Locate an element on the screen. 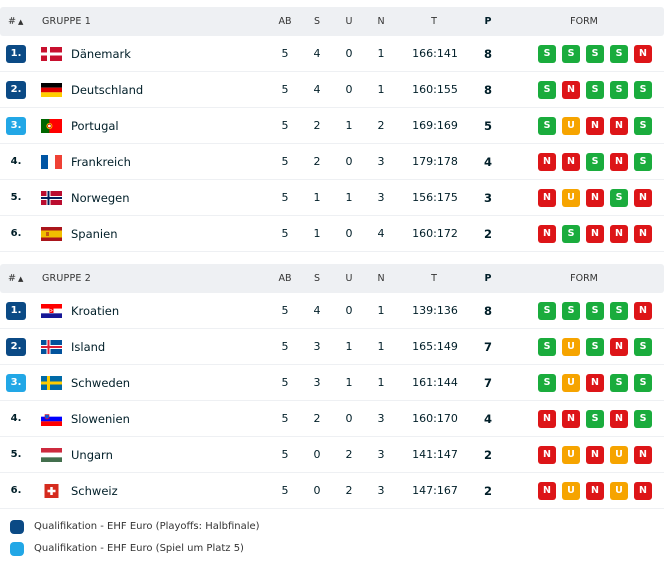 The height and width of the screenshot is (561, 664). table-row: 6. Spanien 5 1 0 4 160:172 2 N S N N N is located at coordinates (332, 234).